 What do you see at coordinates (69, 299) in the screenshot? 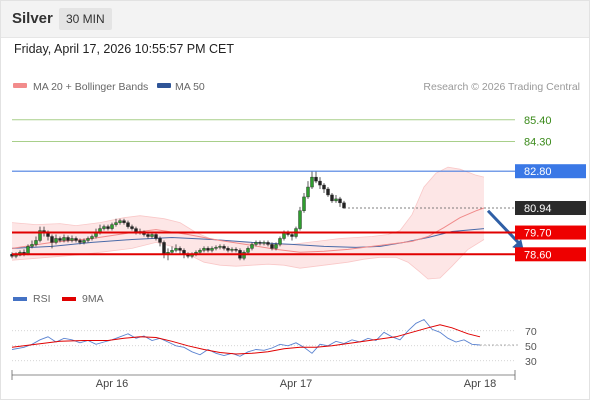
I see `legend-9ma-swatch` at bounding box center [69, 299].